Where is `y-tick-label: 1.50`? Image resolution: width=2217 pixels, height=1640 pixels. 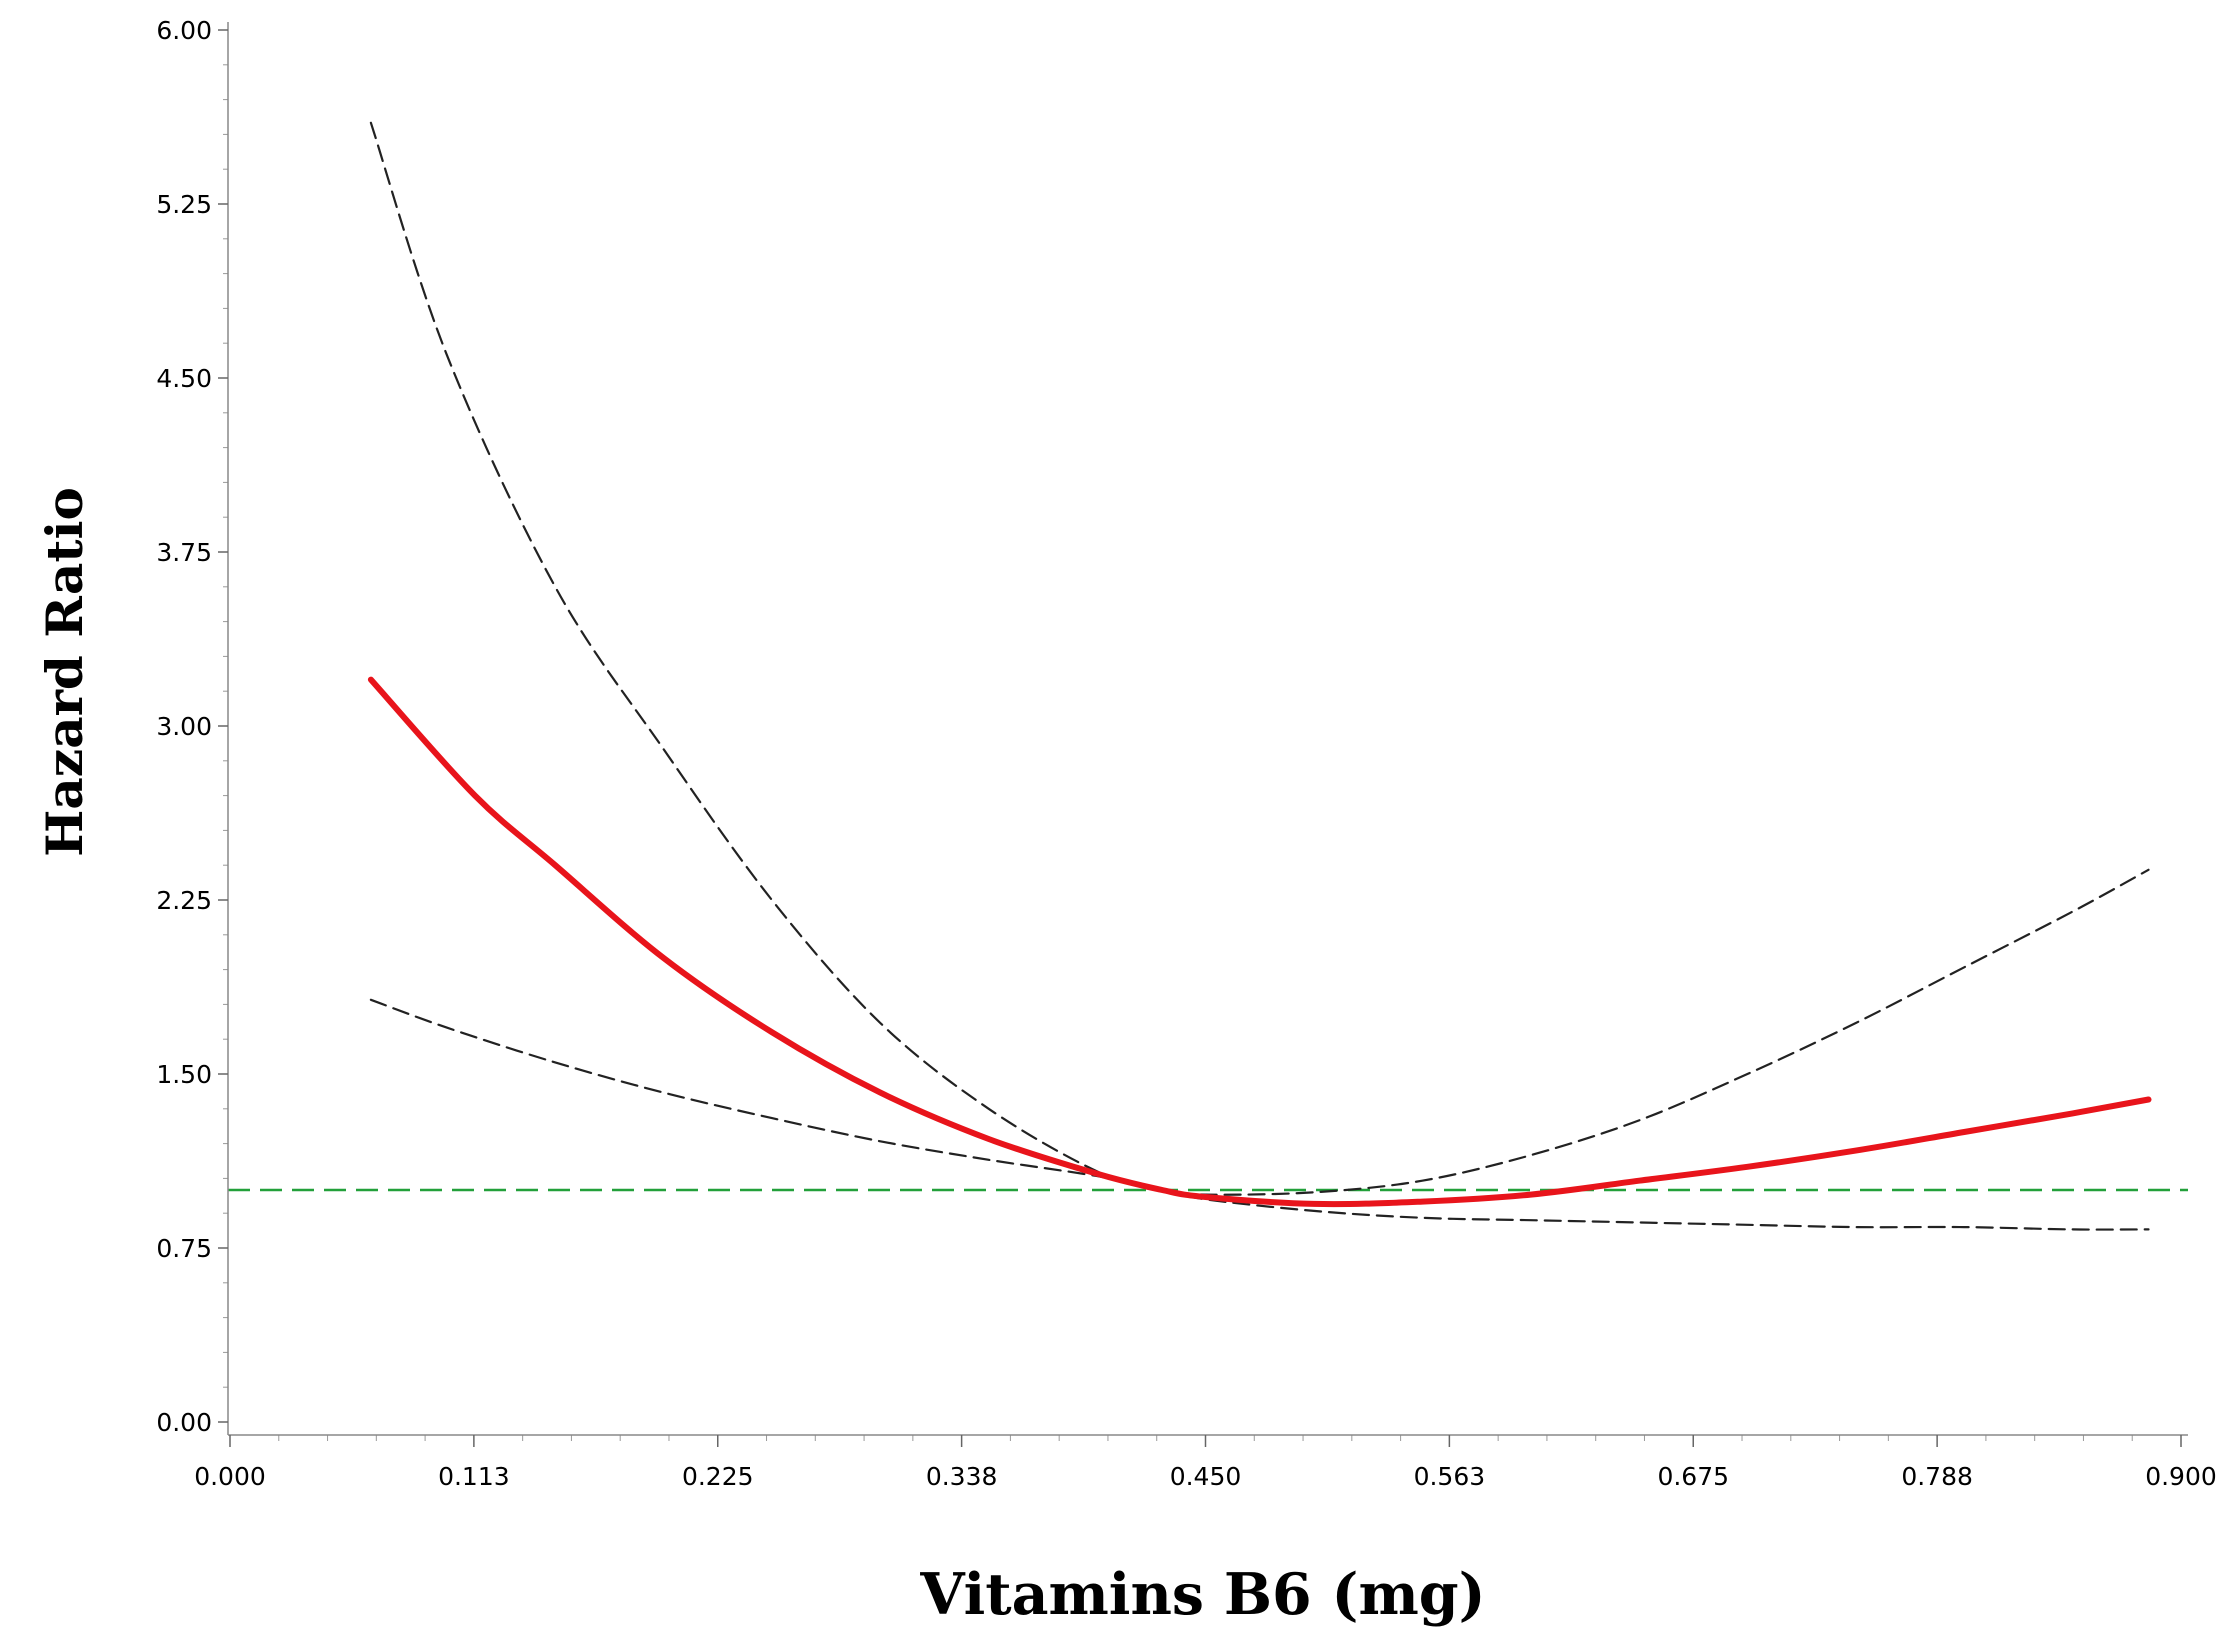
y-tick-label: 1.50 is located at coordinates (184, 1074).